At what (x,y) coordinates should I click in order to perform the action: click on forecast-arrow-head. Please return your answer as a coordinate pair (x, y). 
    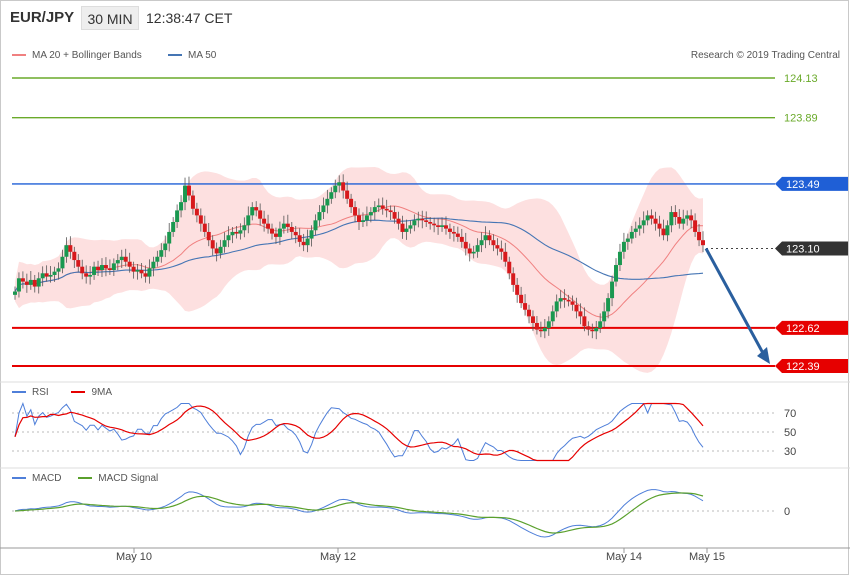
    Looking at the image, I should click on (763, 355).